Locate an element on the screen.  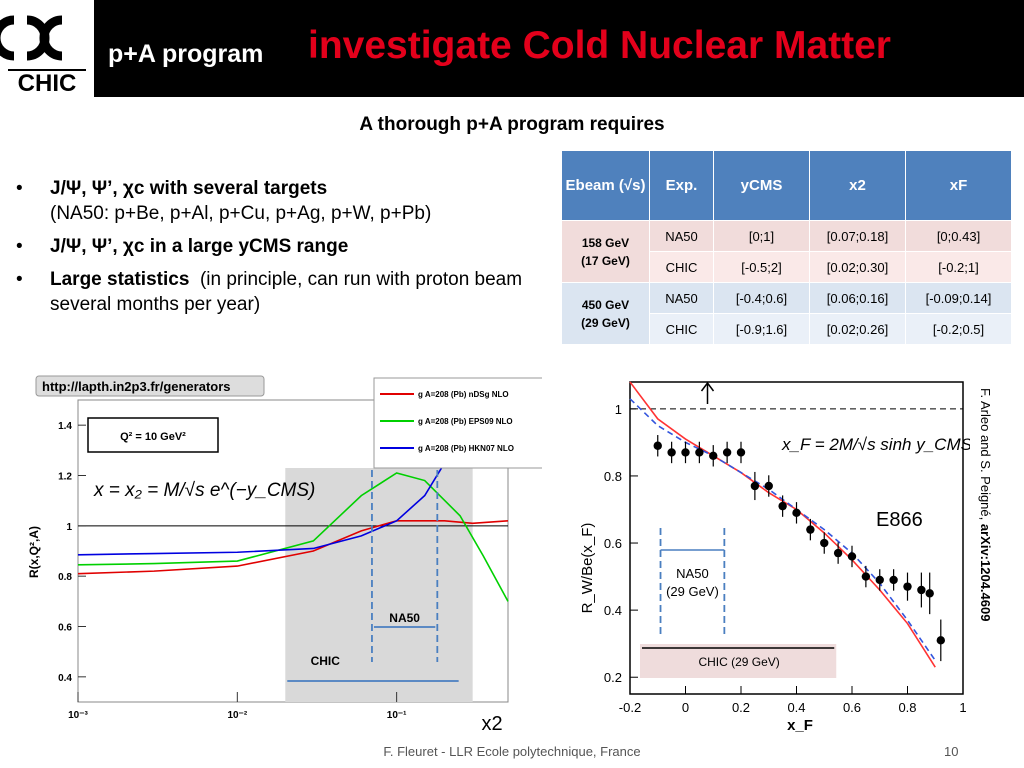
bullet-item: • J/Ψ, Ψ’, χc in a large yCMS range is located at coordinates (182, 247).